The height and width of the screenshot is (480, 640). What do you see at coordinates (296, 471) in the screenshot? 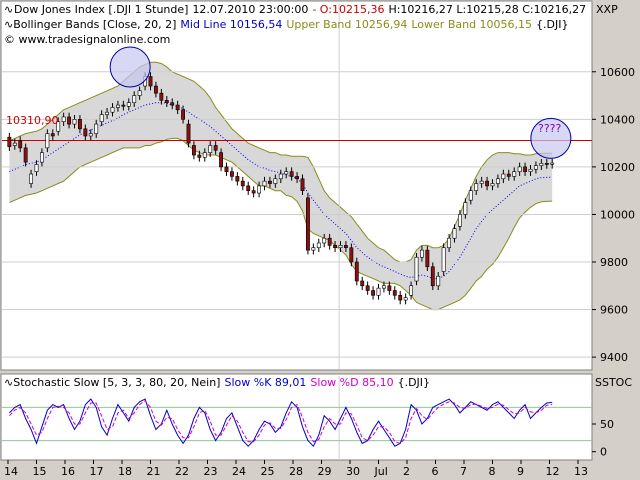
I see `x-tick-label: 28` at bounding box center [296, 471].